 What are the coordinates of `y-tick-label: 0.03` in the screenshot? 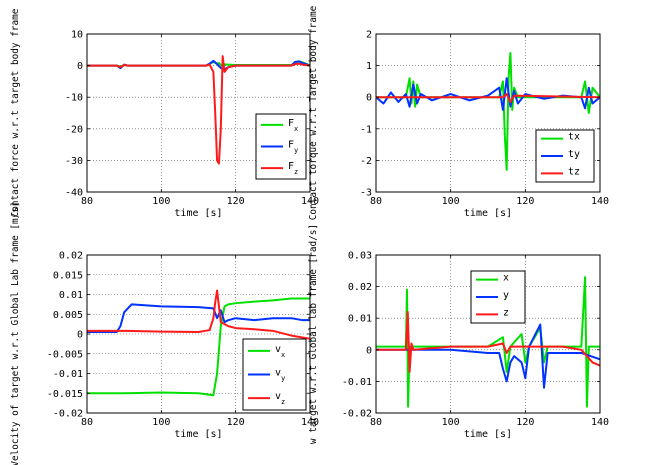 It's located at (360, 256).